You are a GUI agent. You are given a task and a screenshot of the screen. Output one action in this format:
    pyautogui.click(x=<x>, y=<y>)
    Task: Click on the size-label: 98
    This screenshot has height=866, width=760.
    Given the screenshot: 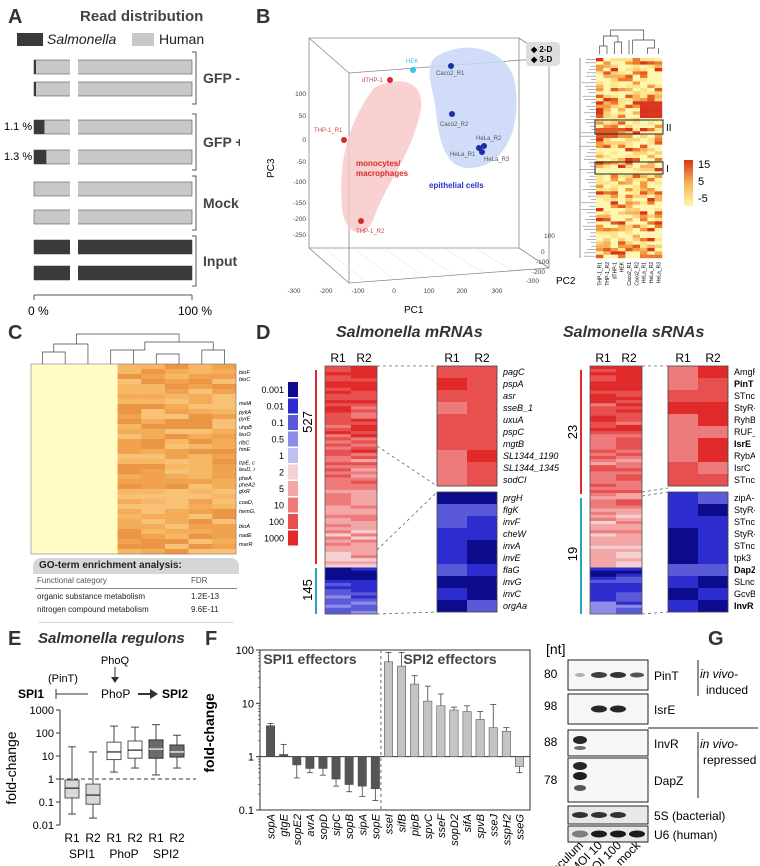 What is the action you would take?
    pyautogui.click(x=551, y=706)
    